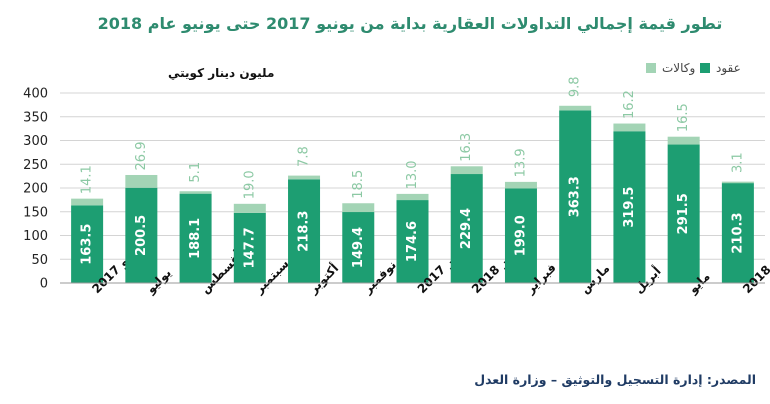 This screenshot has width=770, height=404. I want to click on data-label-contracts: 363.3, so click(575, 196).